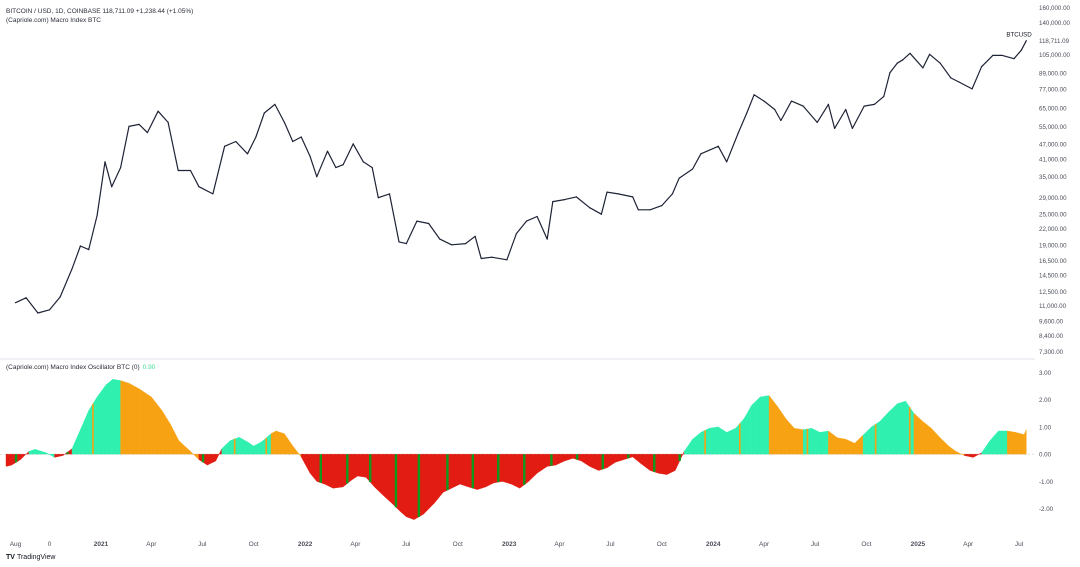 The height and width of the screenshot is (567, 1080). I want to click on x-tick-label: 2021, so click(101, 544).